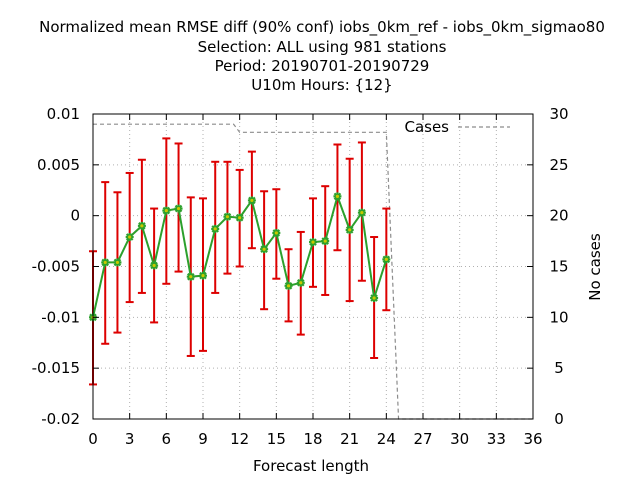  I want to click on y2-axis-tick-labels: 0 5 10 15 20 25 30, so click(558, 266).